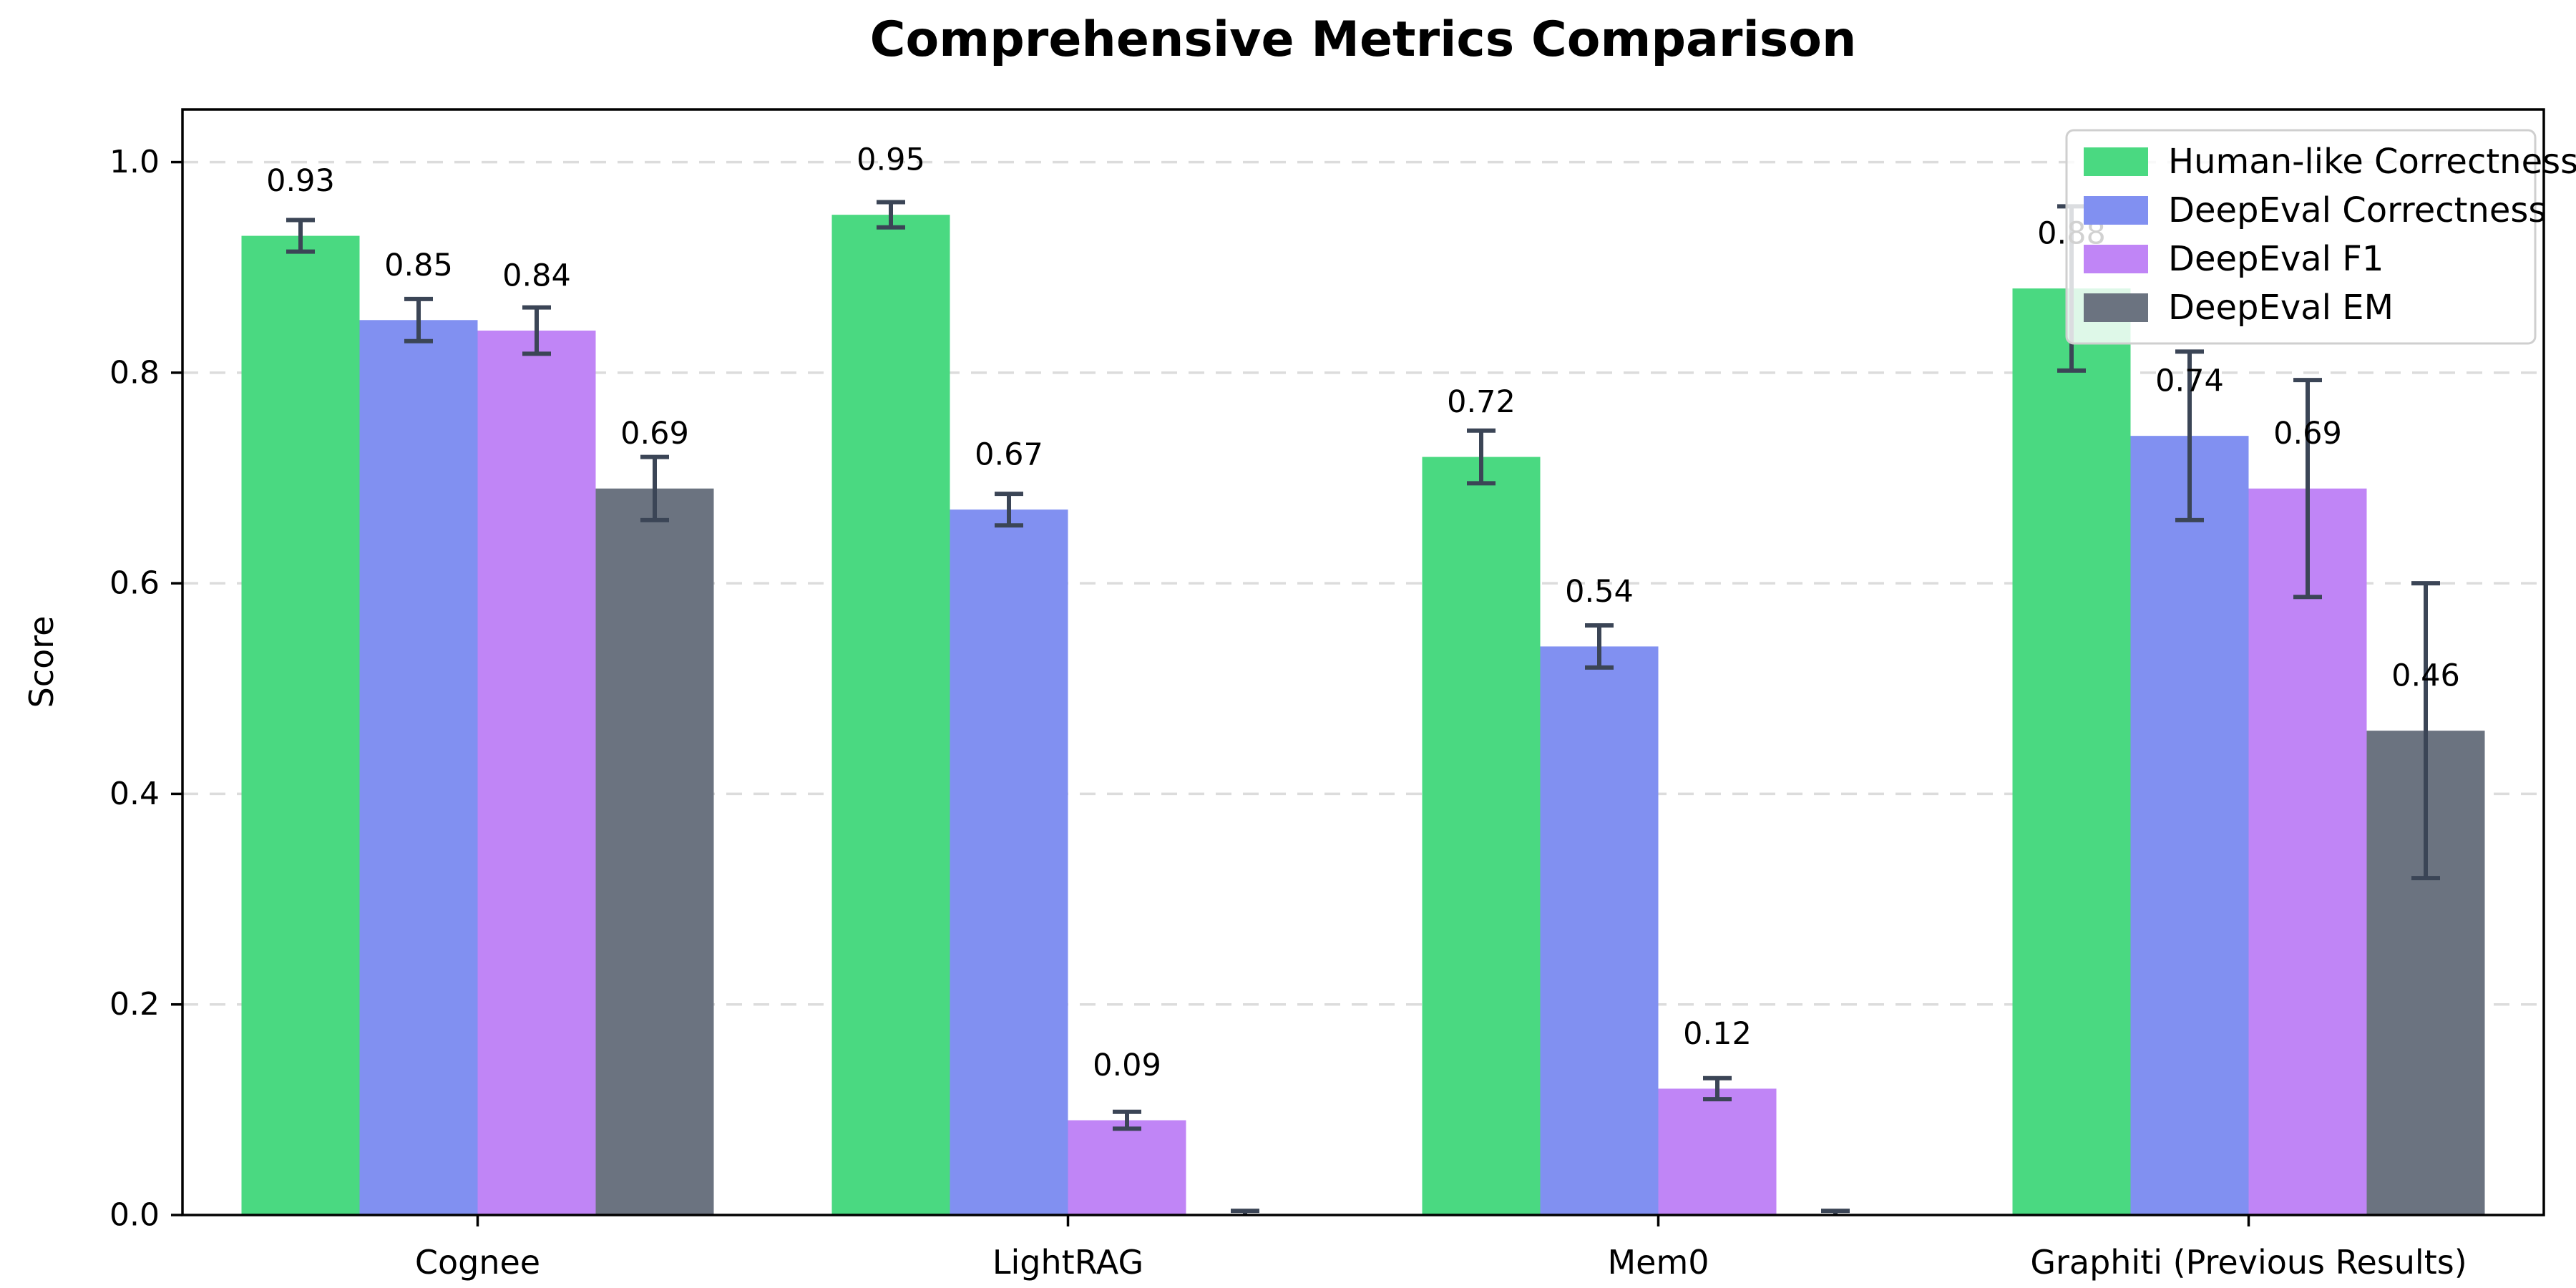 The height and width of the screenshot is (1288, 2576). I want to click on y-tick-label: 0.2, so click(134, 1004).